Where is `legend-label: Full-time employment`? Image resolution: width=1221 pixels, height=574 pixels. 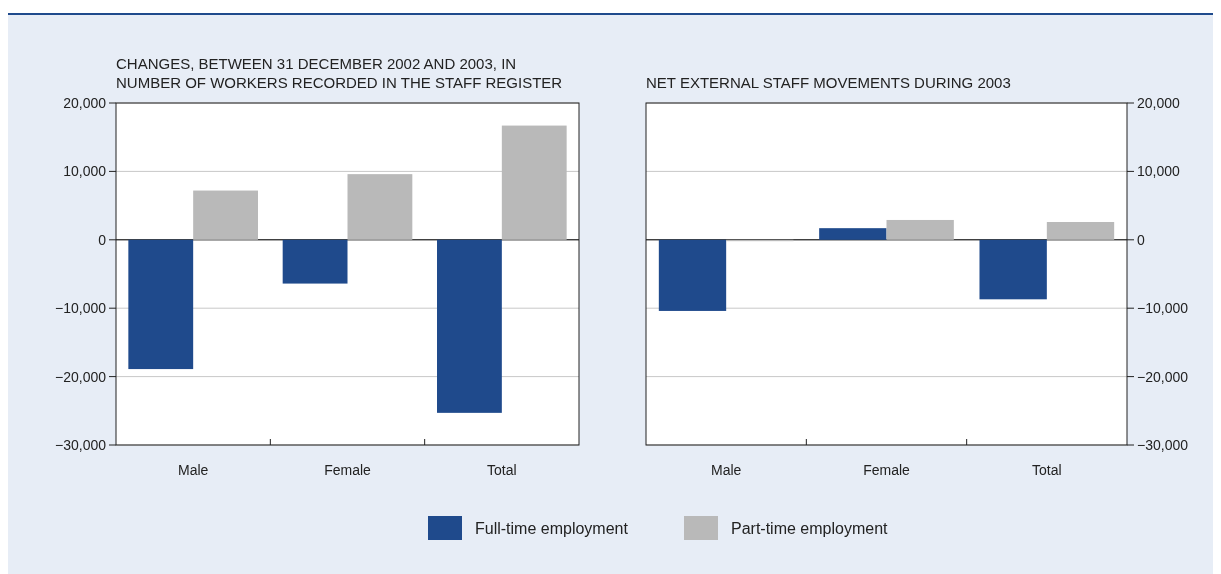
legend-label: Full-time employment is located at coordinates (552, 528).